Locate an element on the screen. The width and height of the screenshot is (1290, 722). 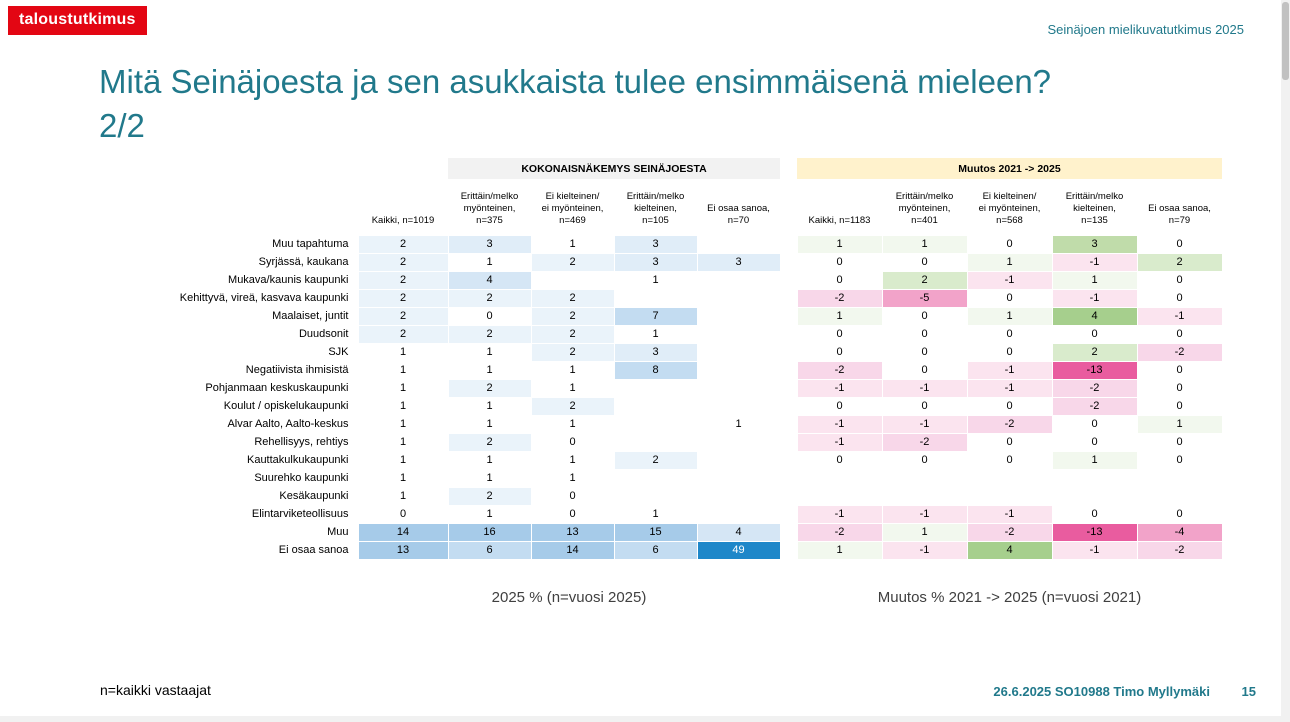
column-header: Ei kielteinen/ ei myönteinen, n=469 is located at coordinates (572, 209).